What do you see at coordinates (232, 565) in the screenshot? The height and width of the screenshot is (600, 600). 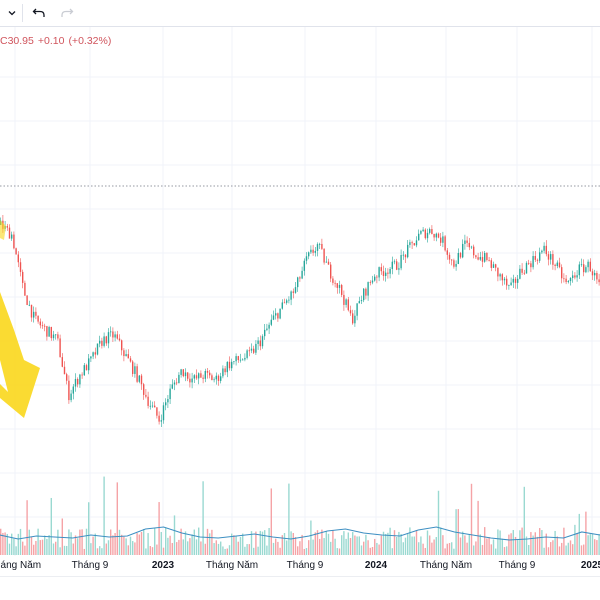 I see `time-axis-label: Tháng Năm` at bounding box center [232, 565].